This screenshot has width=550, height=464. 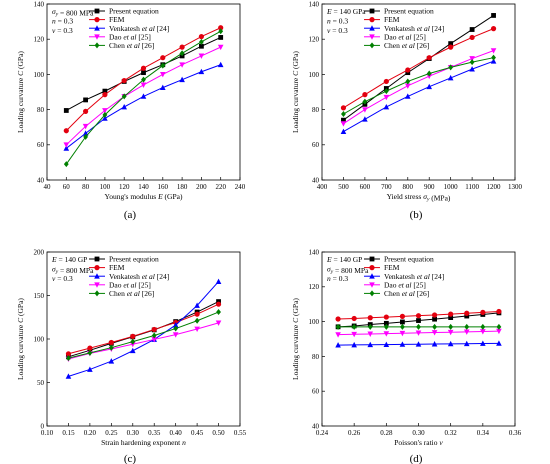 What do you see at coordinates (419, 197) in the screenshot?
I see `x-axis-label: Yield stress σy (MPa)` at bounding box center [419, 197].